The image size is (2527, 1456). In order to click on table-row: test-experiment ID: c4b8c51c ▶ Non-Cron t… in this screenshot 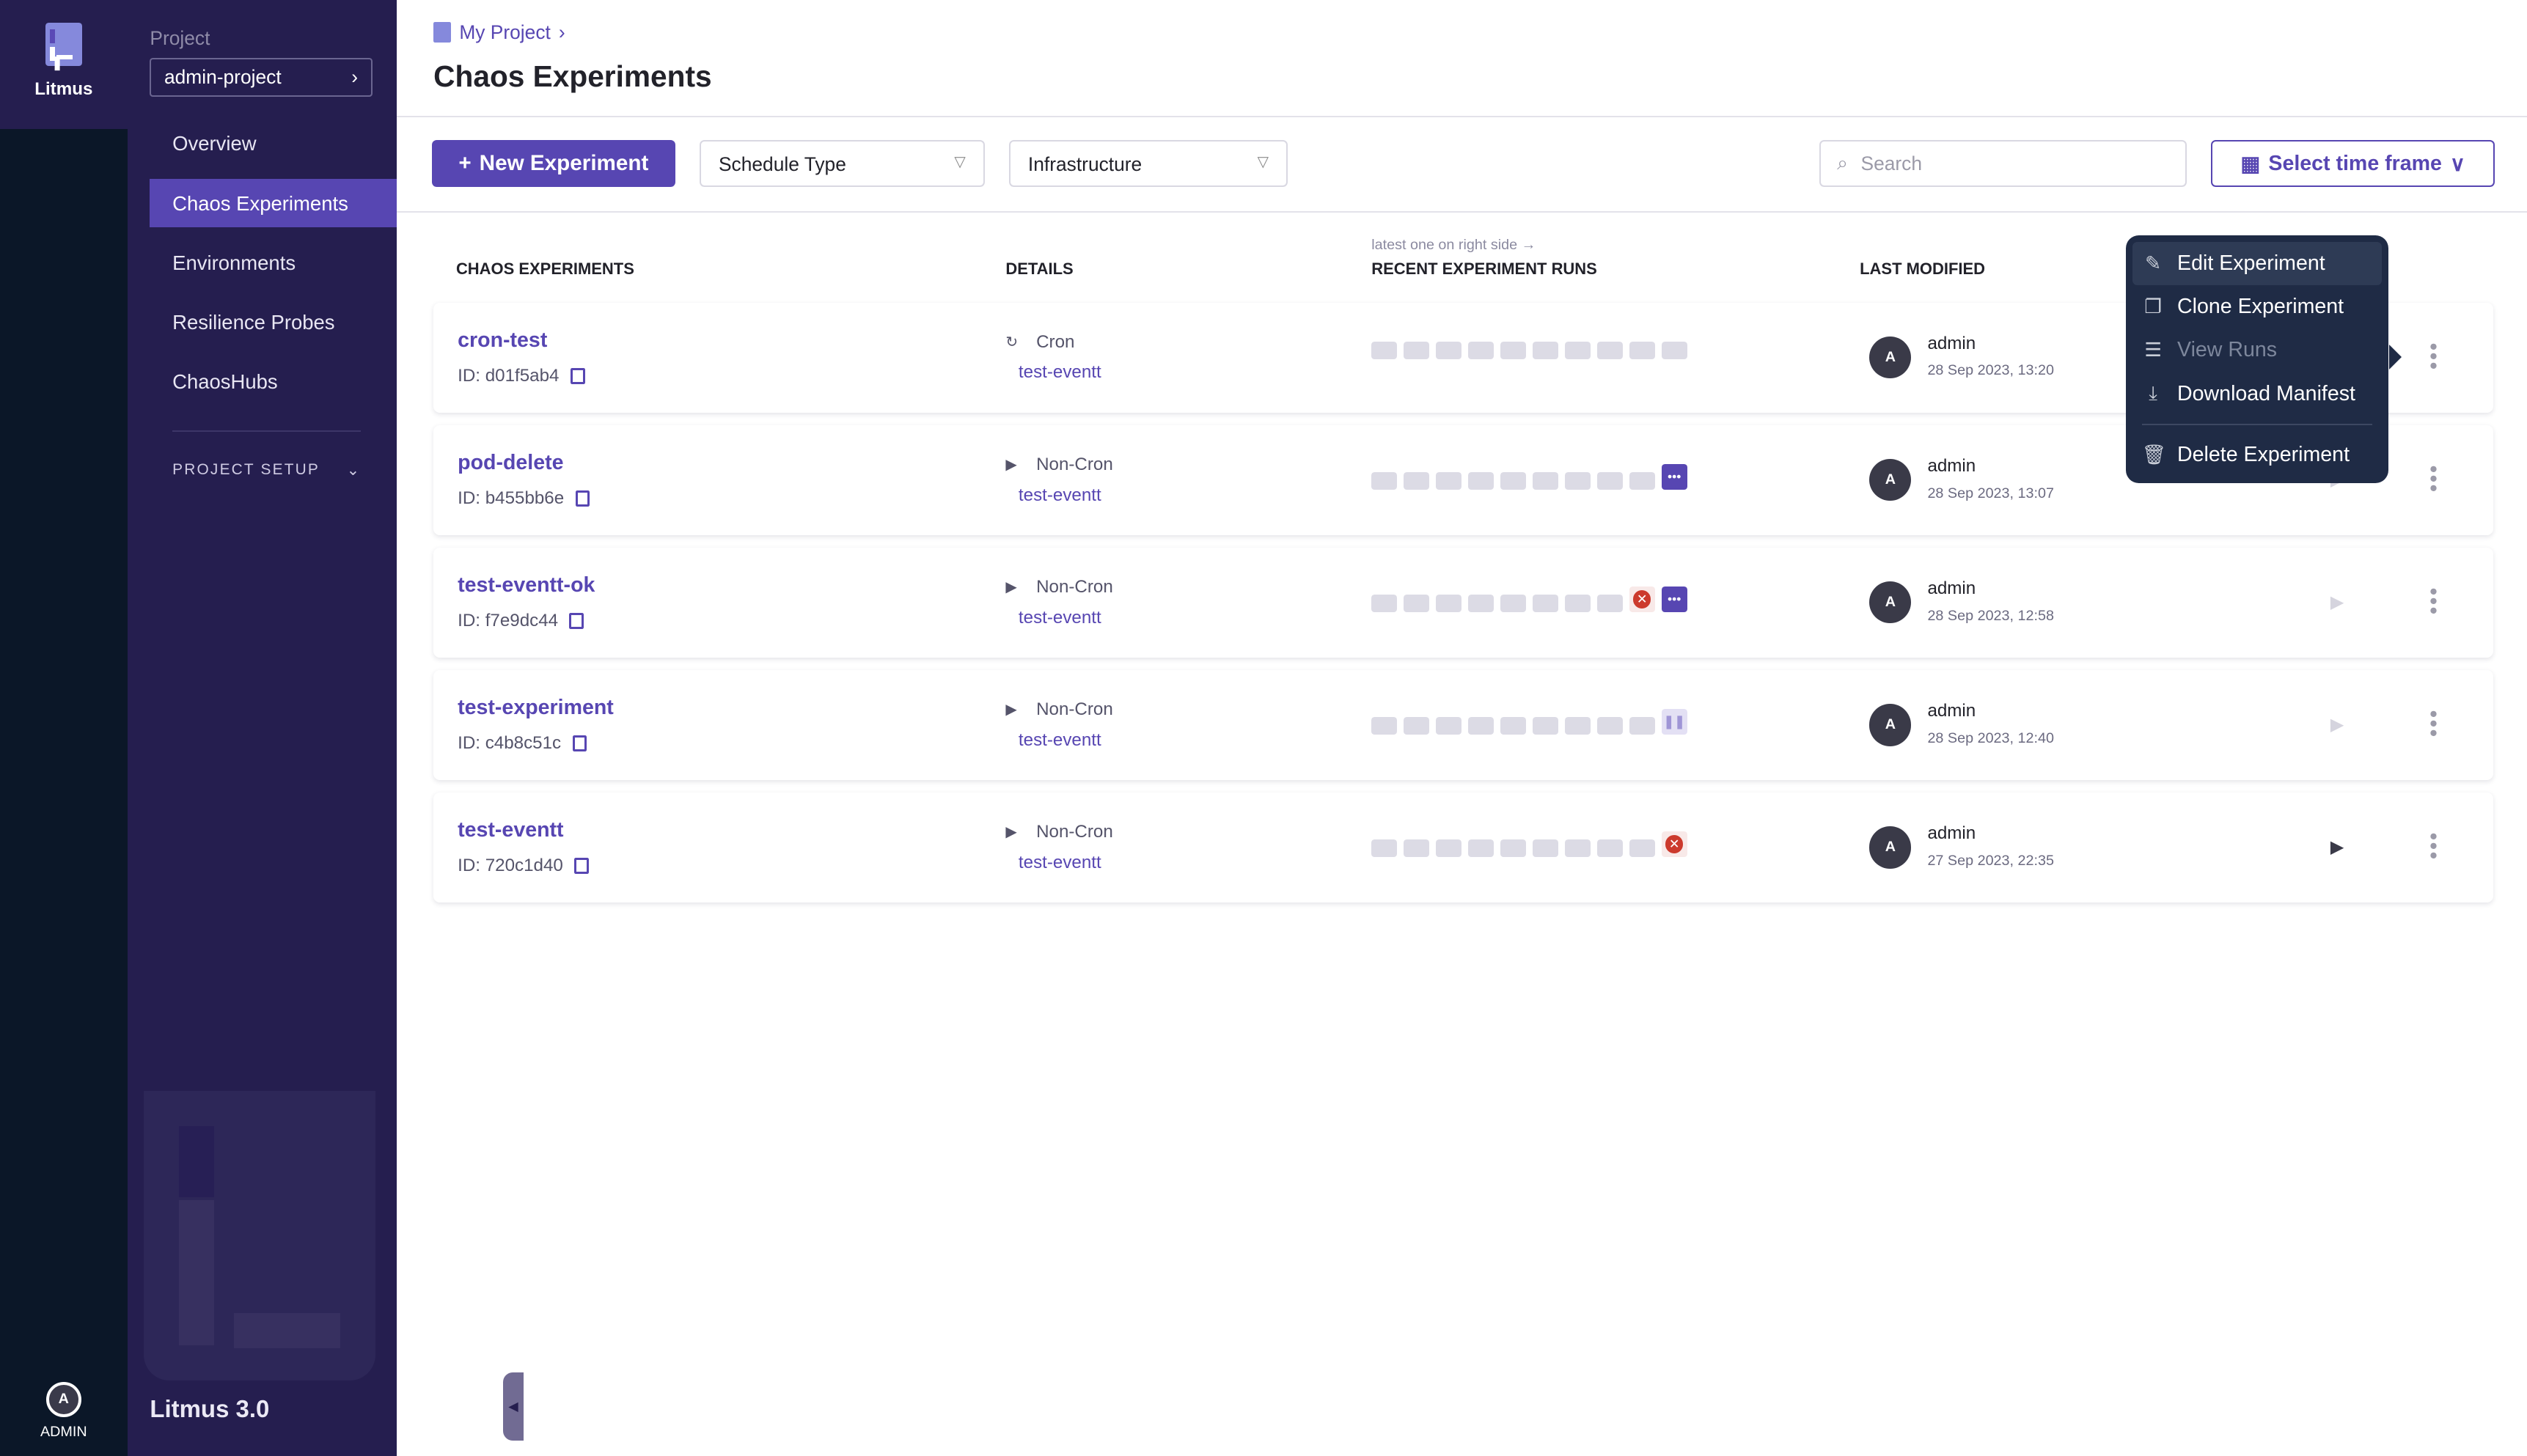, I will do `click(1463, 725)`.